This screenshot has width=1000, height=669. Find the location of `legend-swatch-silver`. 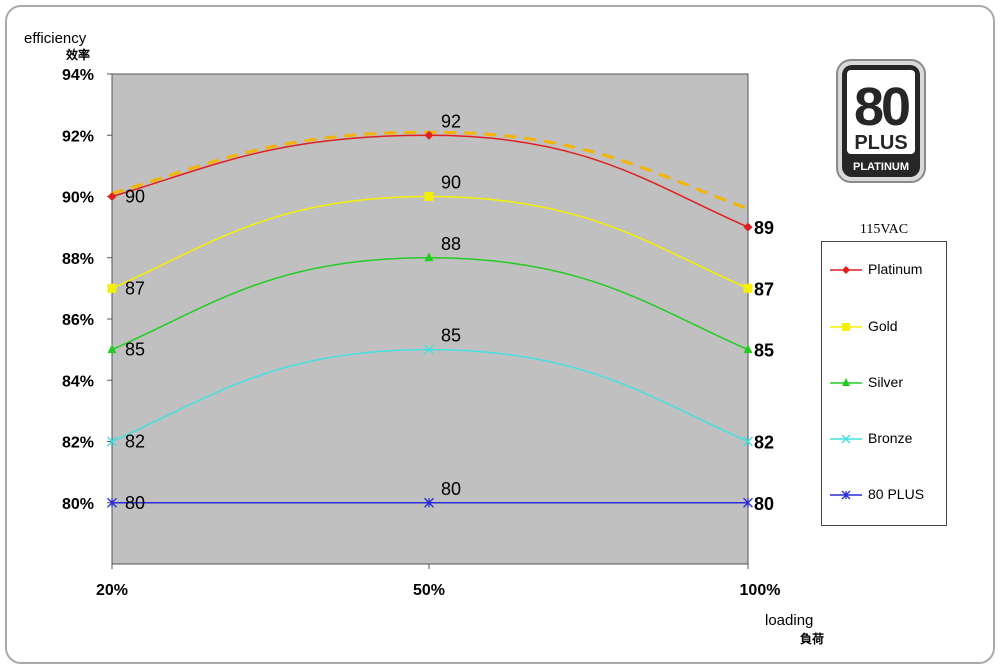

legend-swatch-silver is located at coordinates (846, 382).